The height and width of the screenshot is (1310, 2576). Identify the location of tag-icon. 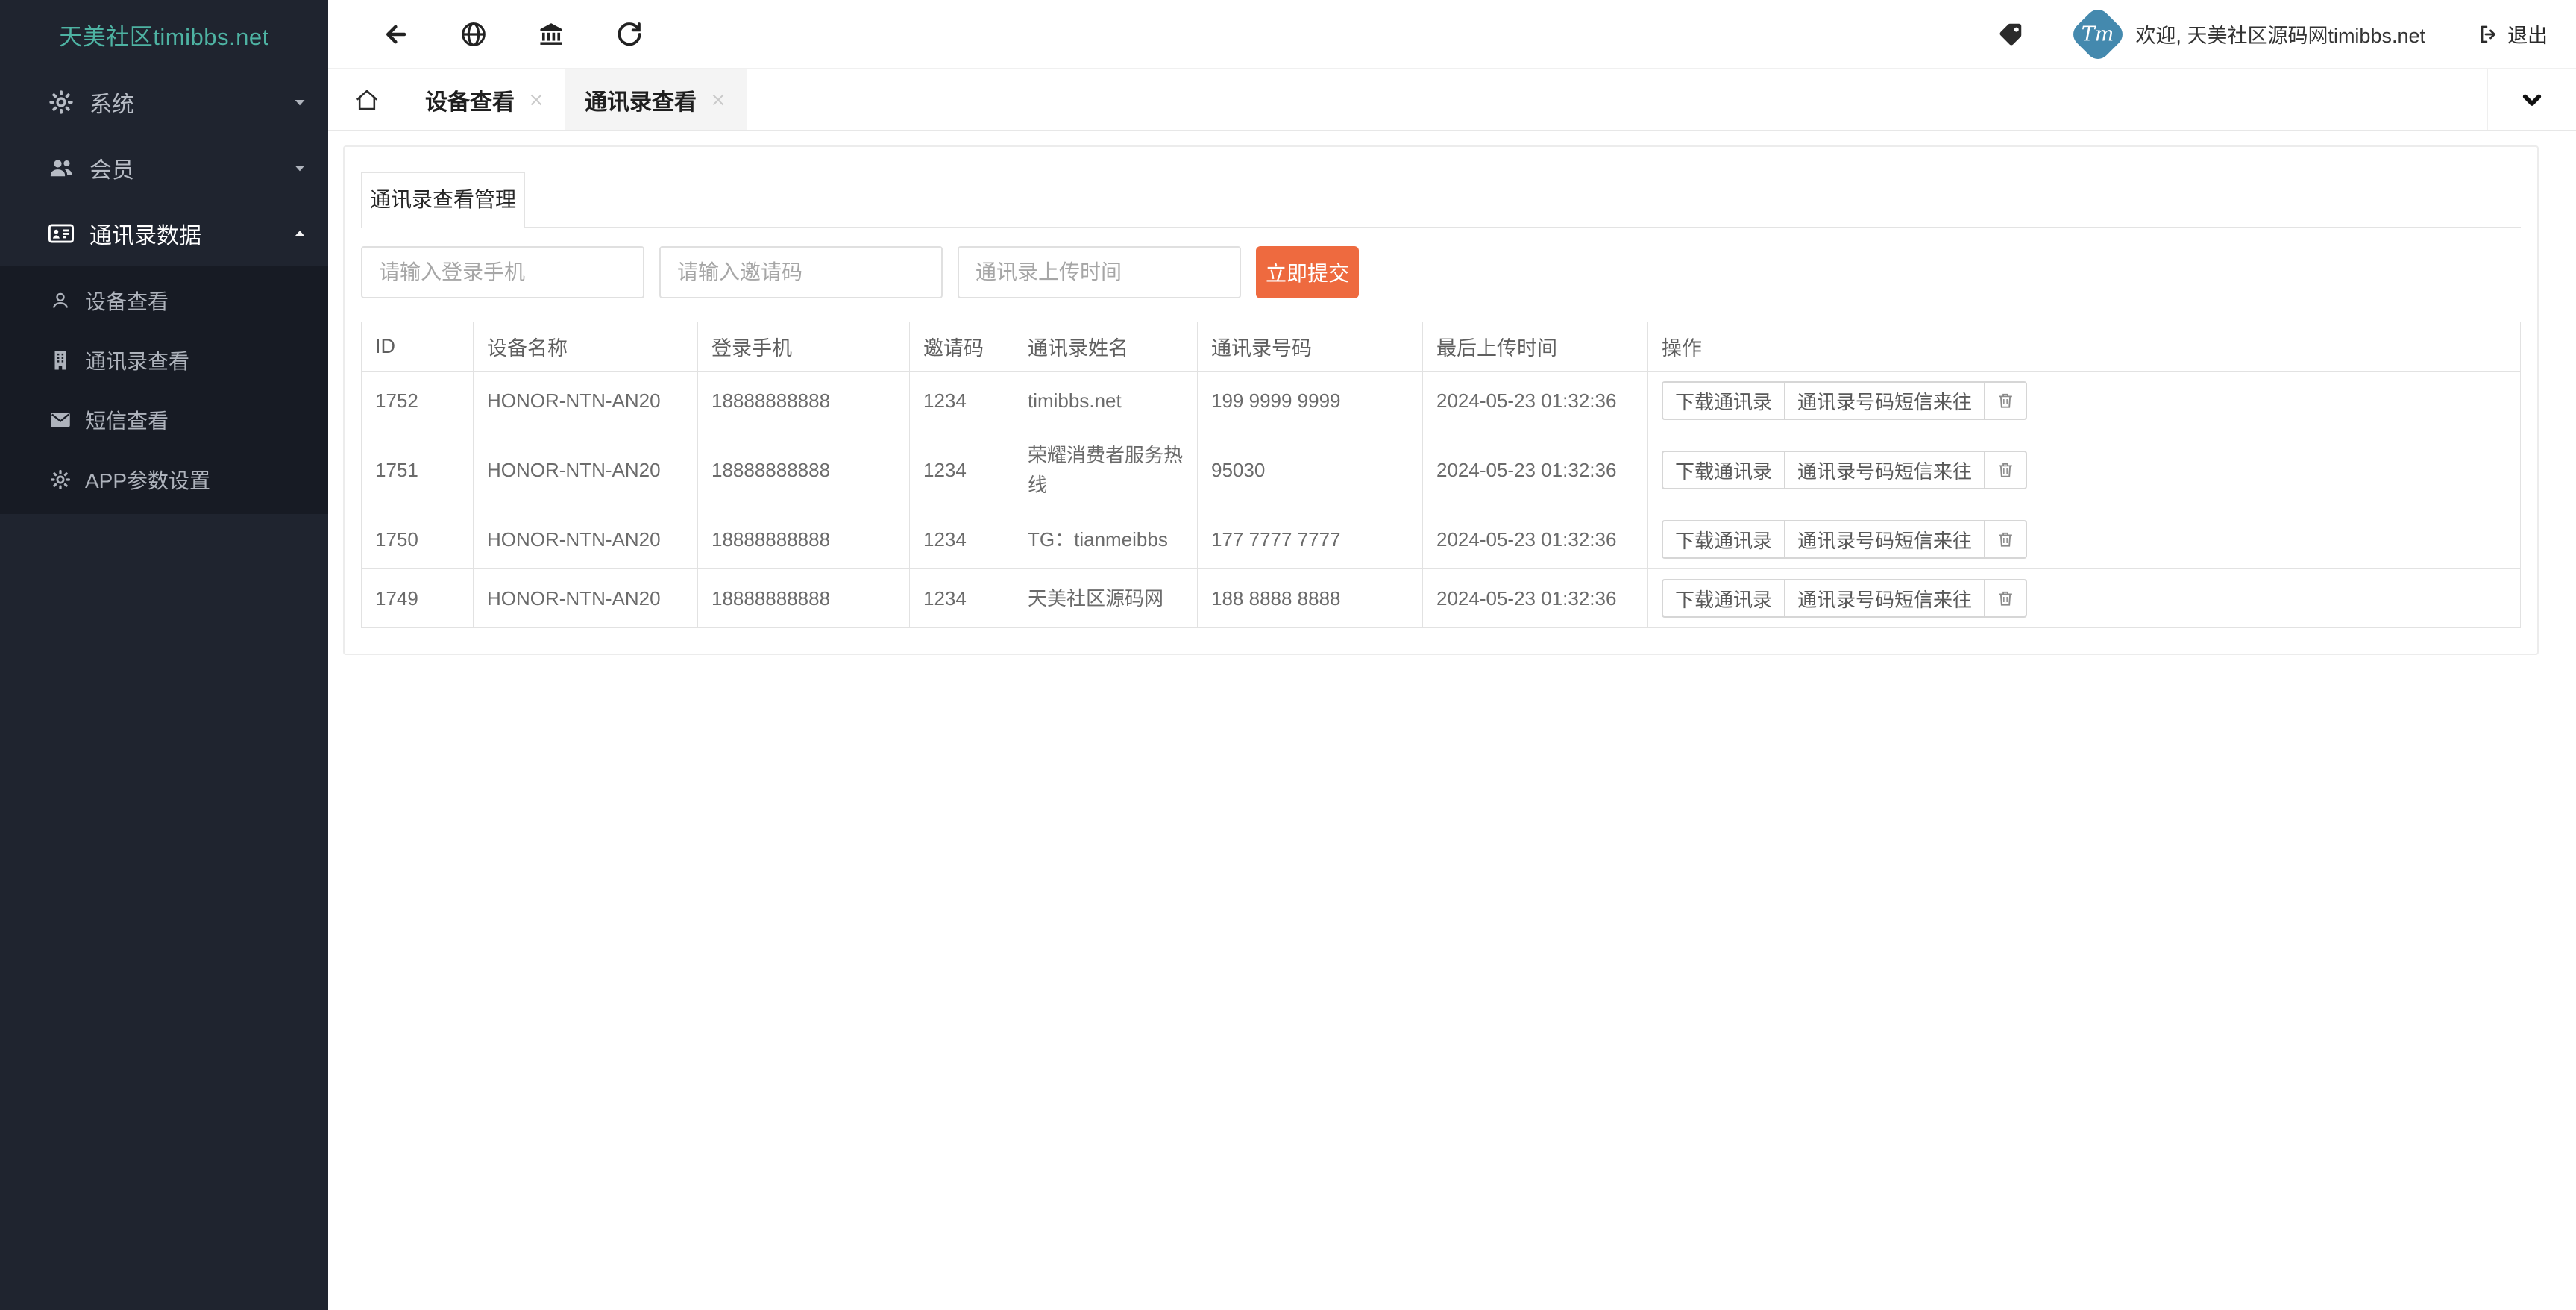
(2011, 34).